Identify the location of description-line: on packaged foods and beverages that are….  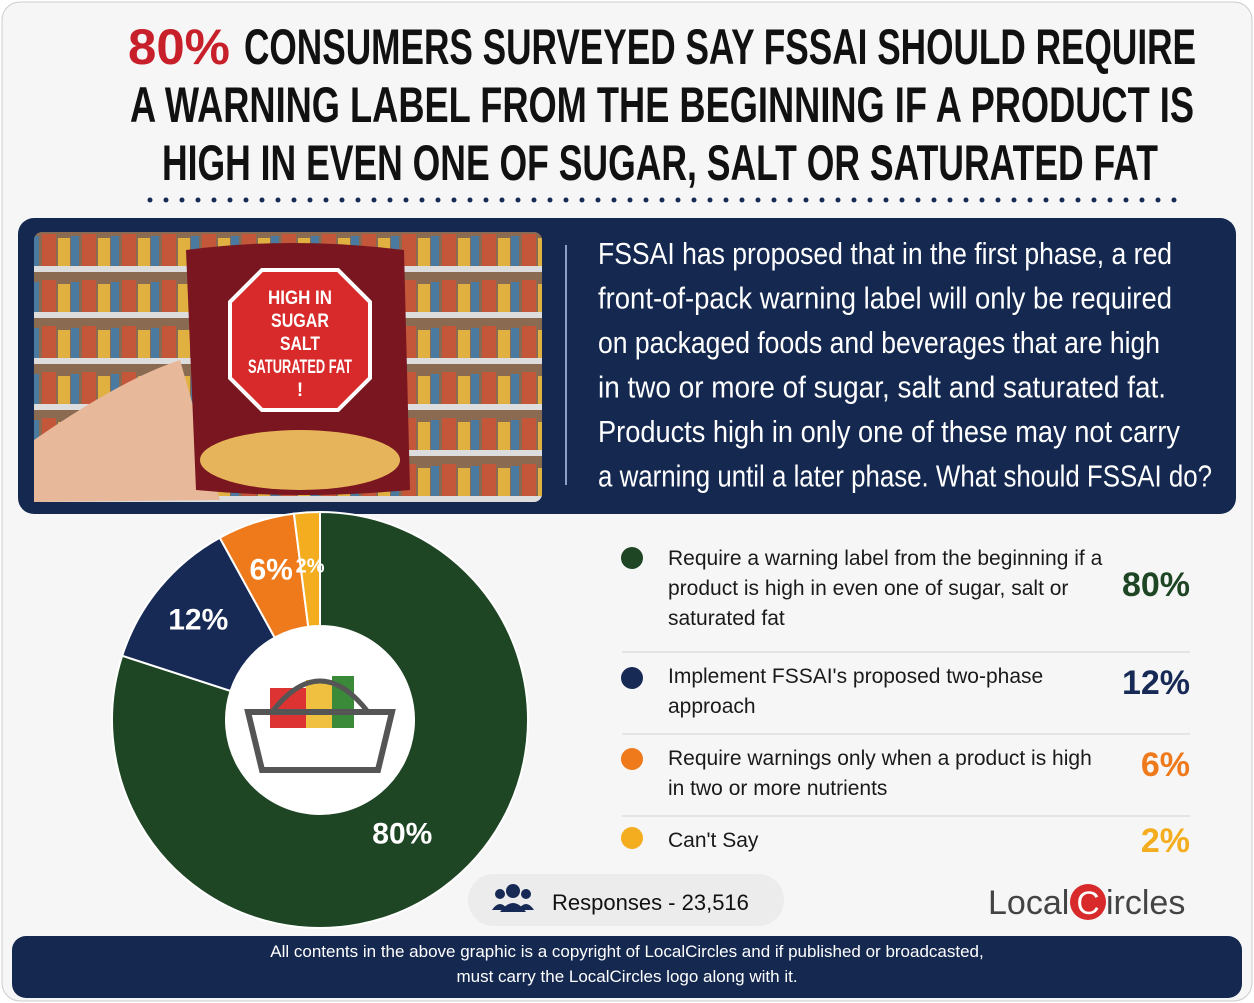
(879, 342).